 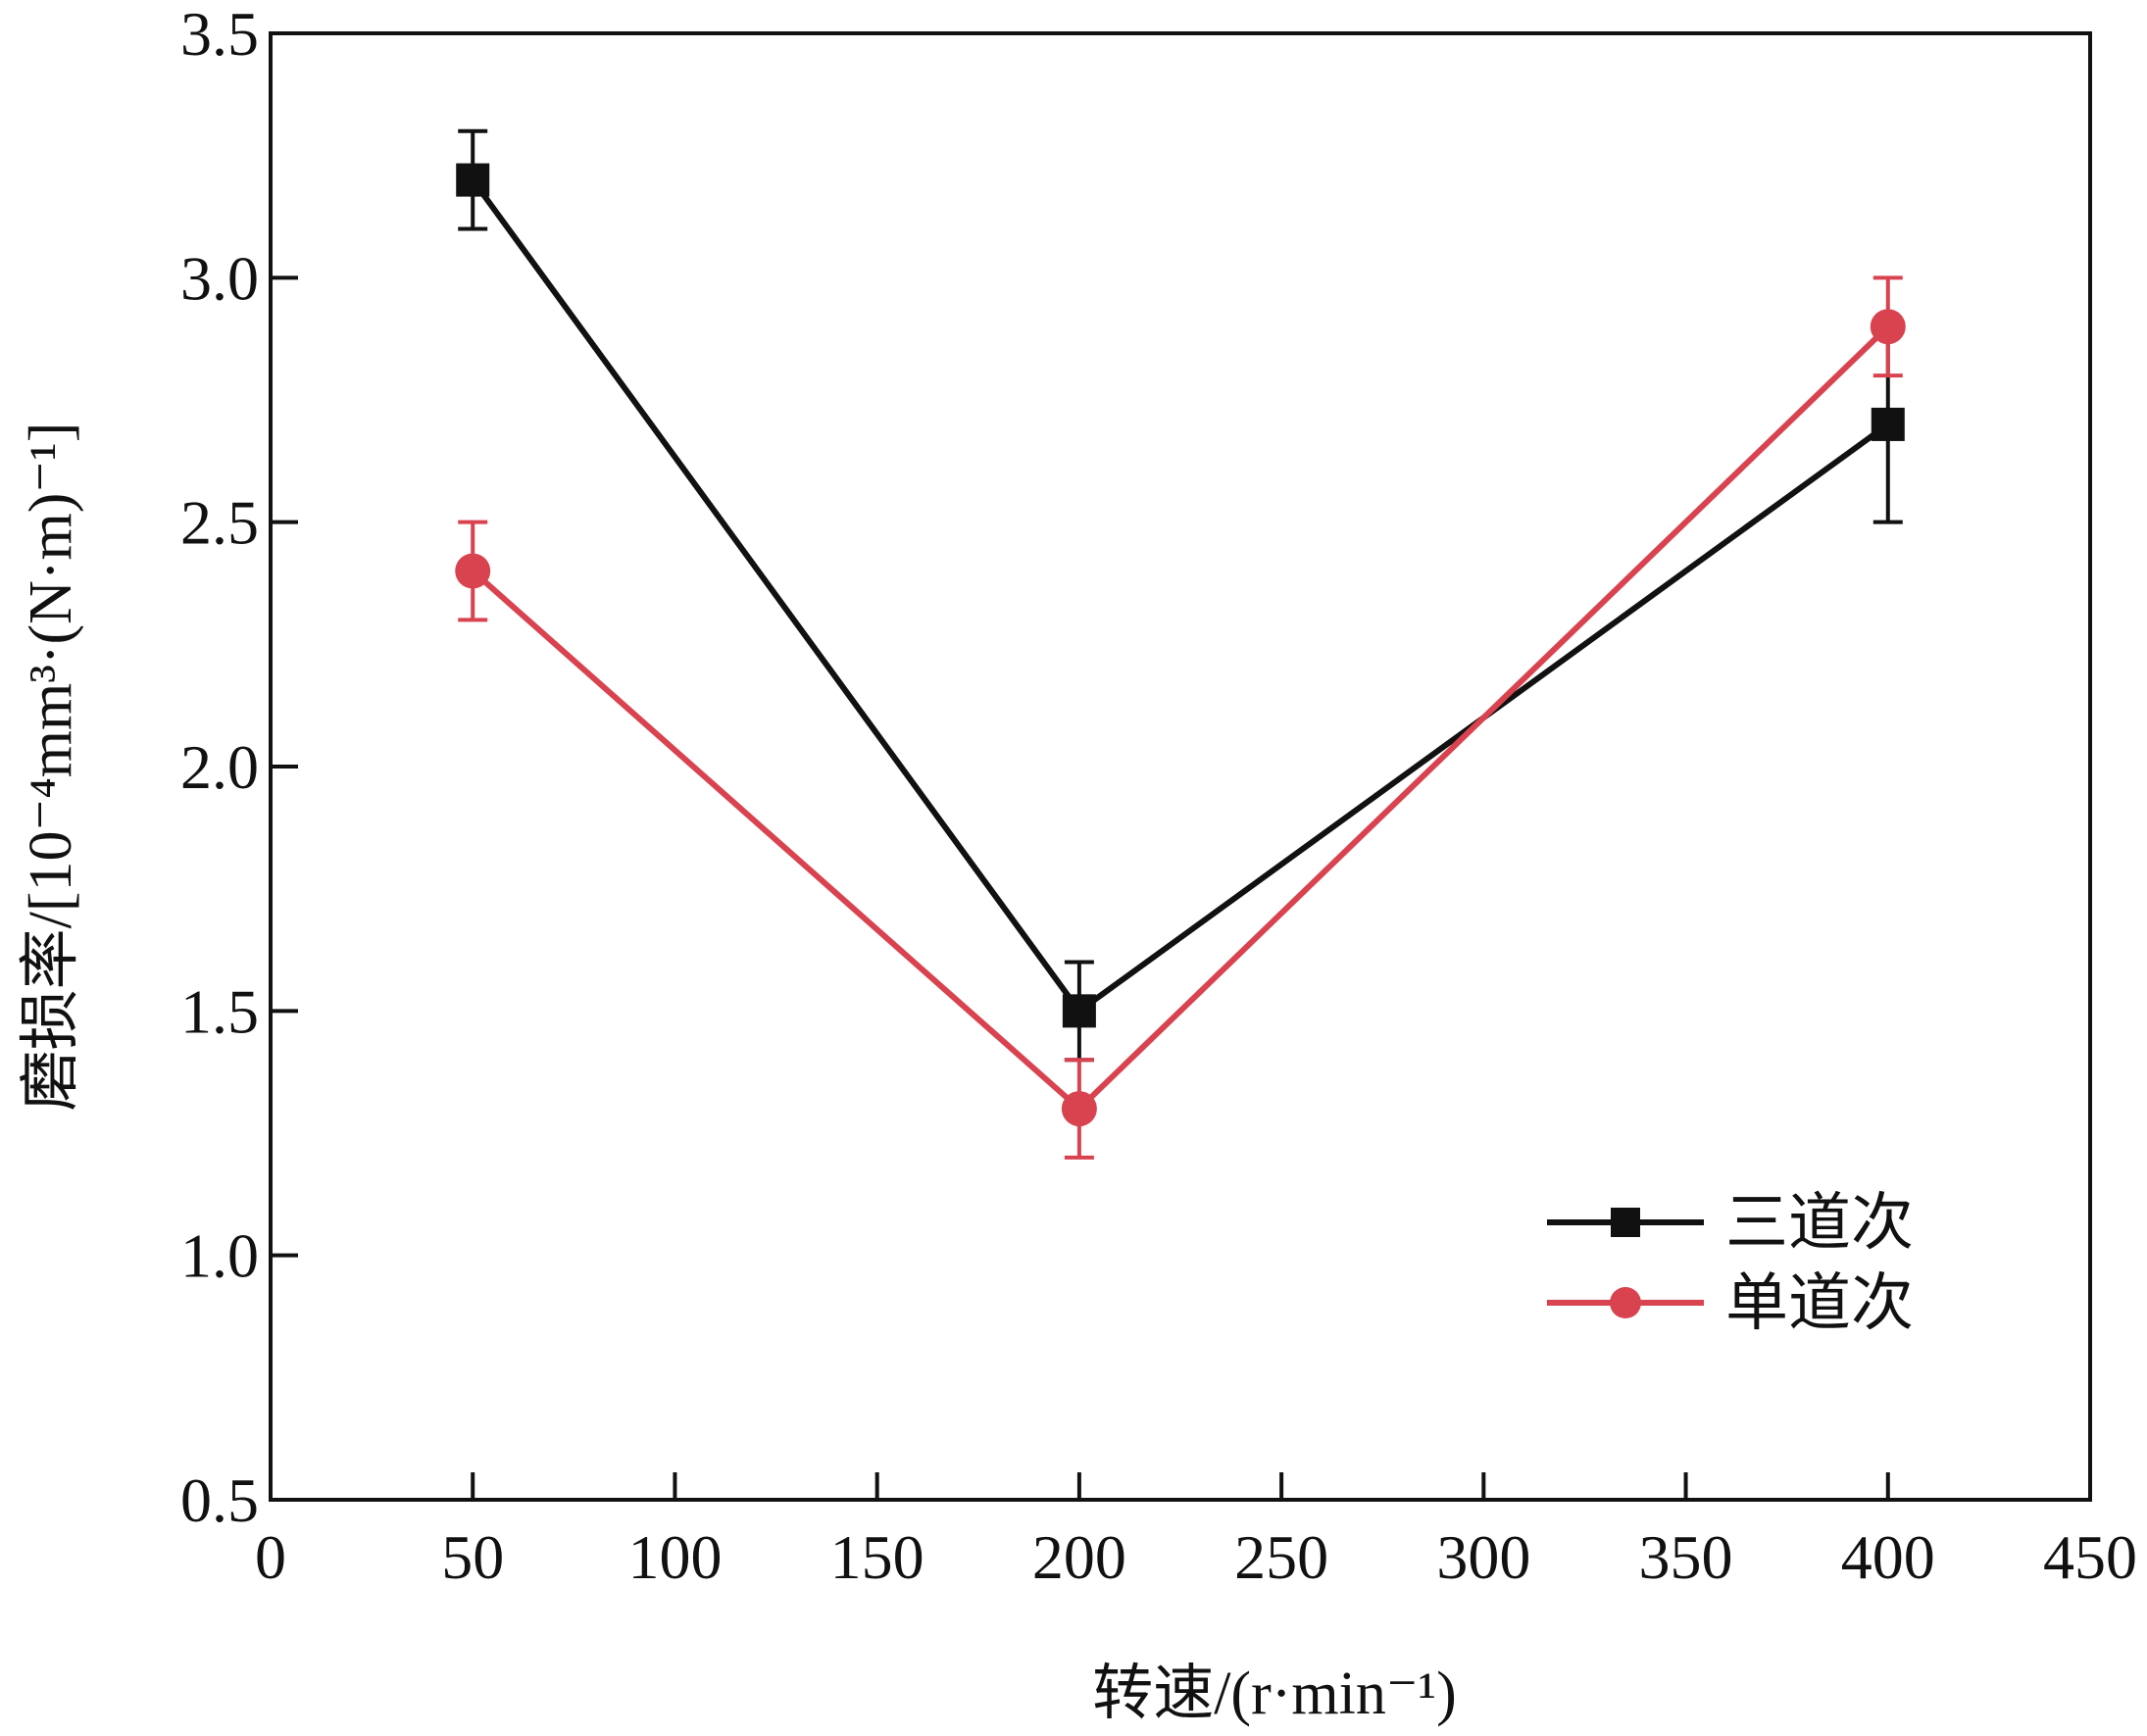 I want to click on y-tick-label: 0.5, so click(x=219, y=1500).